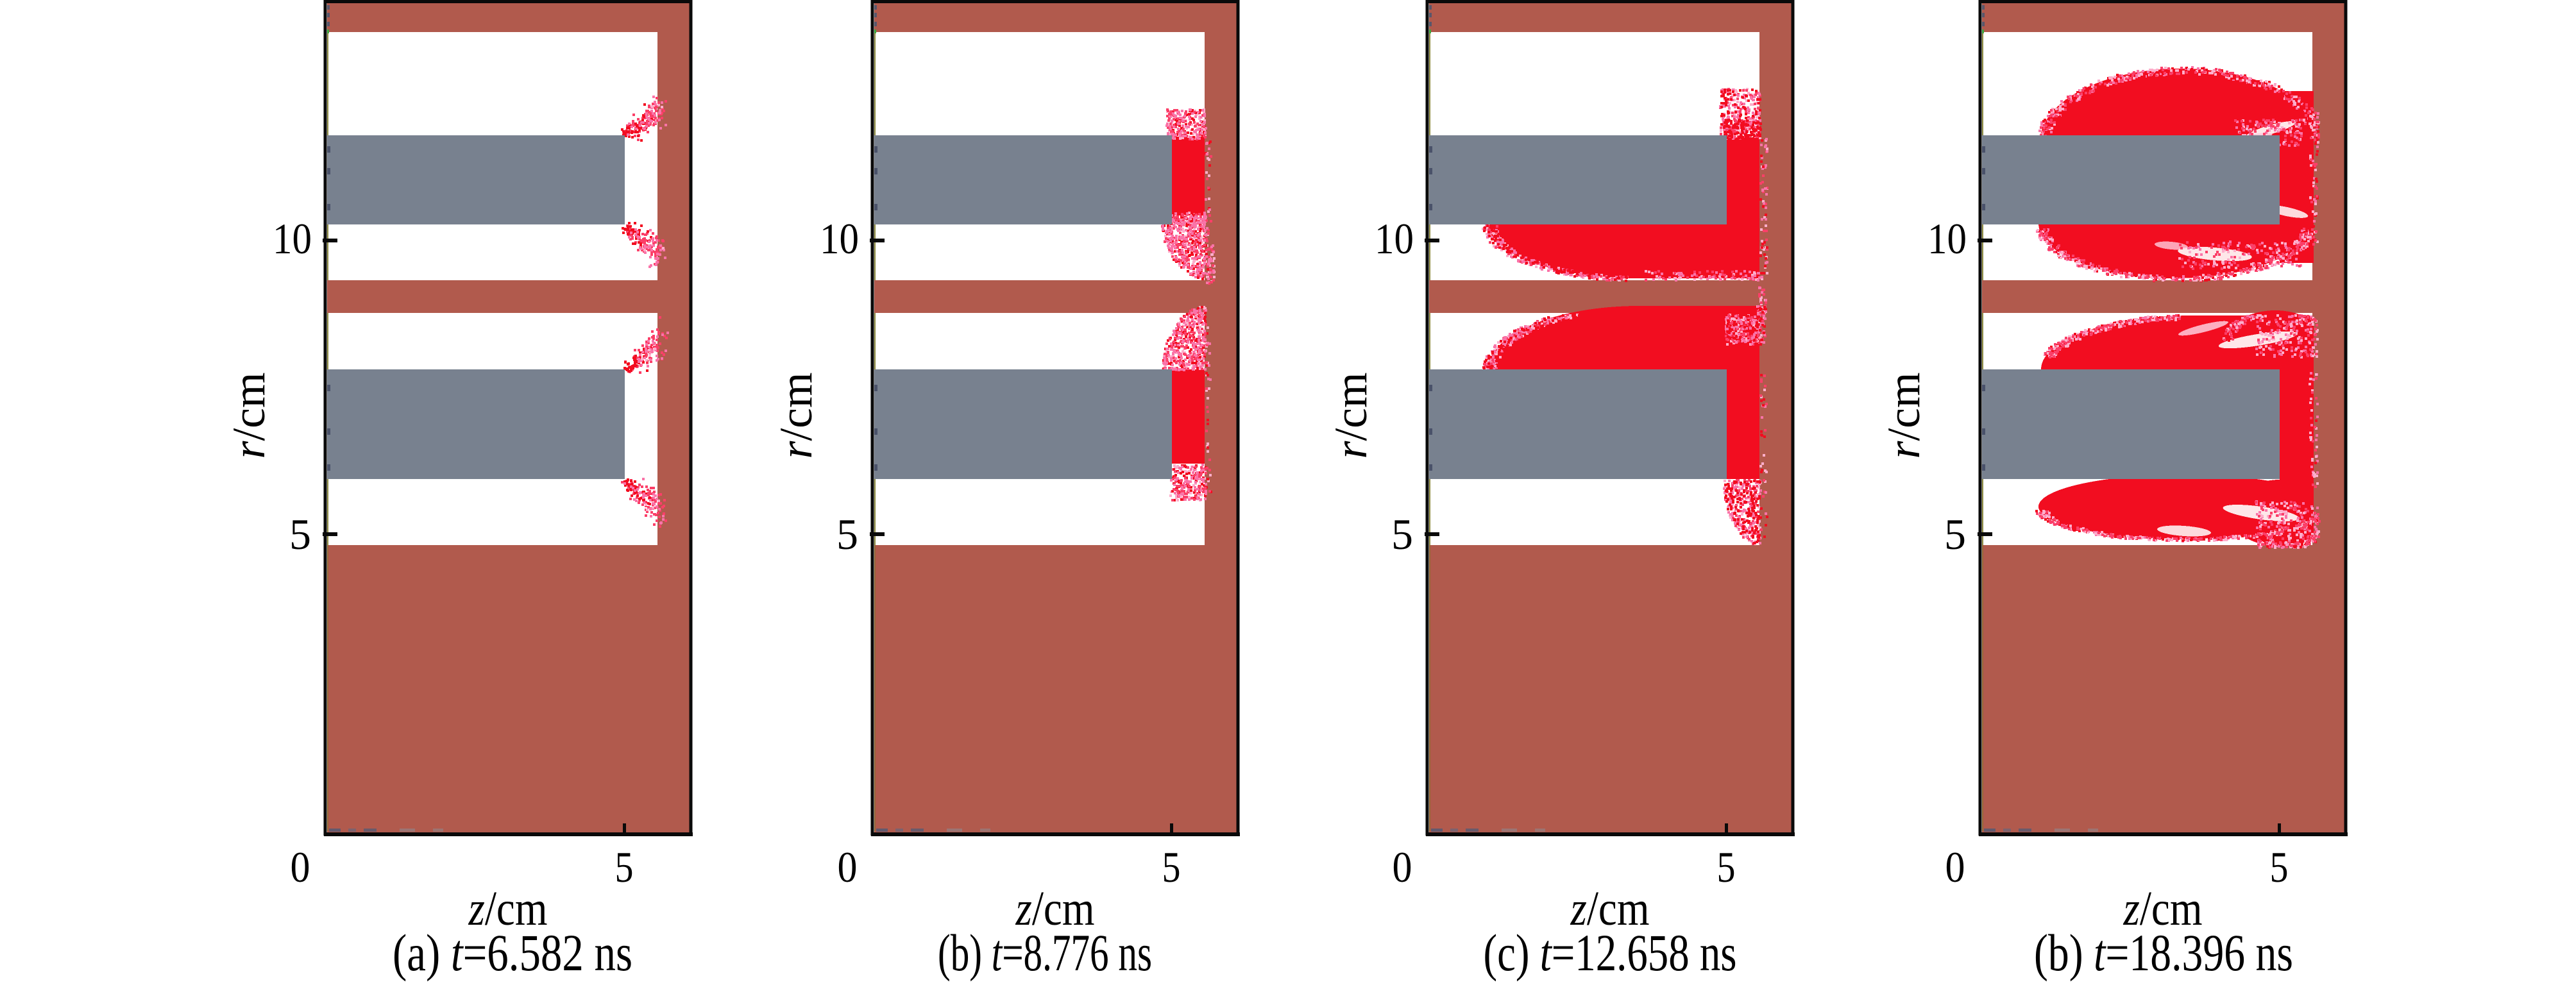  What do you see at coordinates (512, 952) in the screenshot?
I see `svg-text: (a) t=6.582 ns` at bounding box center [512, 952].